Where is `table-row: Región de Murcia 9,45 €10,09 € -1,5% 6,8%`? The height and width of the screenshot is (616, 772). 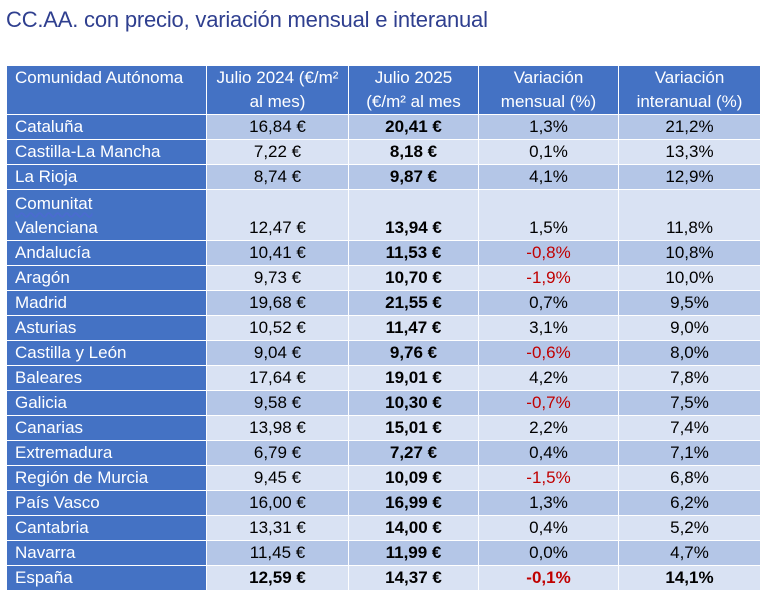 table-row: Región de Murcia 9,45 €10,09 € -1,5% 6,8% is located at coordinates (383, 478).